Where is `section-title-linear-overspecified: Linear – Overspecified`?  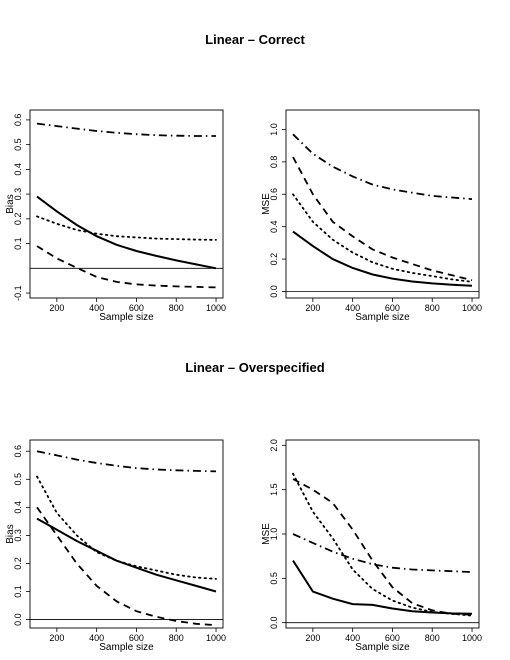
section-title-linear-overspecified: Linear – Overspecified is located at coordinates (255, 367).